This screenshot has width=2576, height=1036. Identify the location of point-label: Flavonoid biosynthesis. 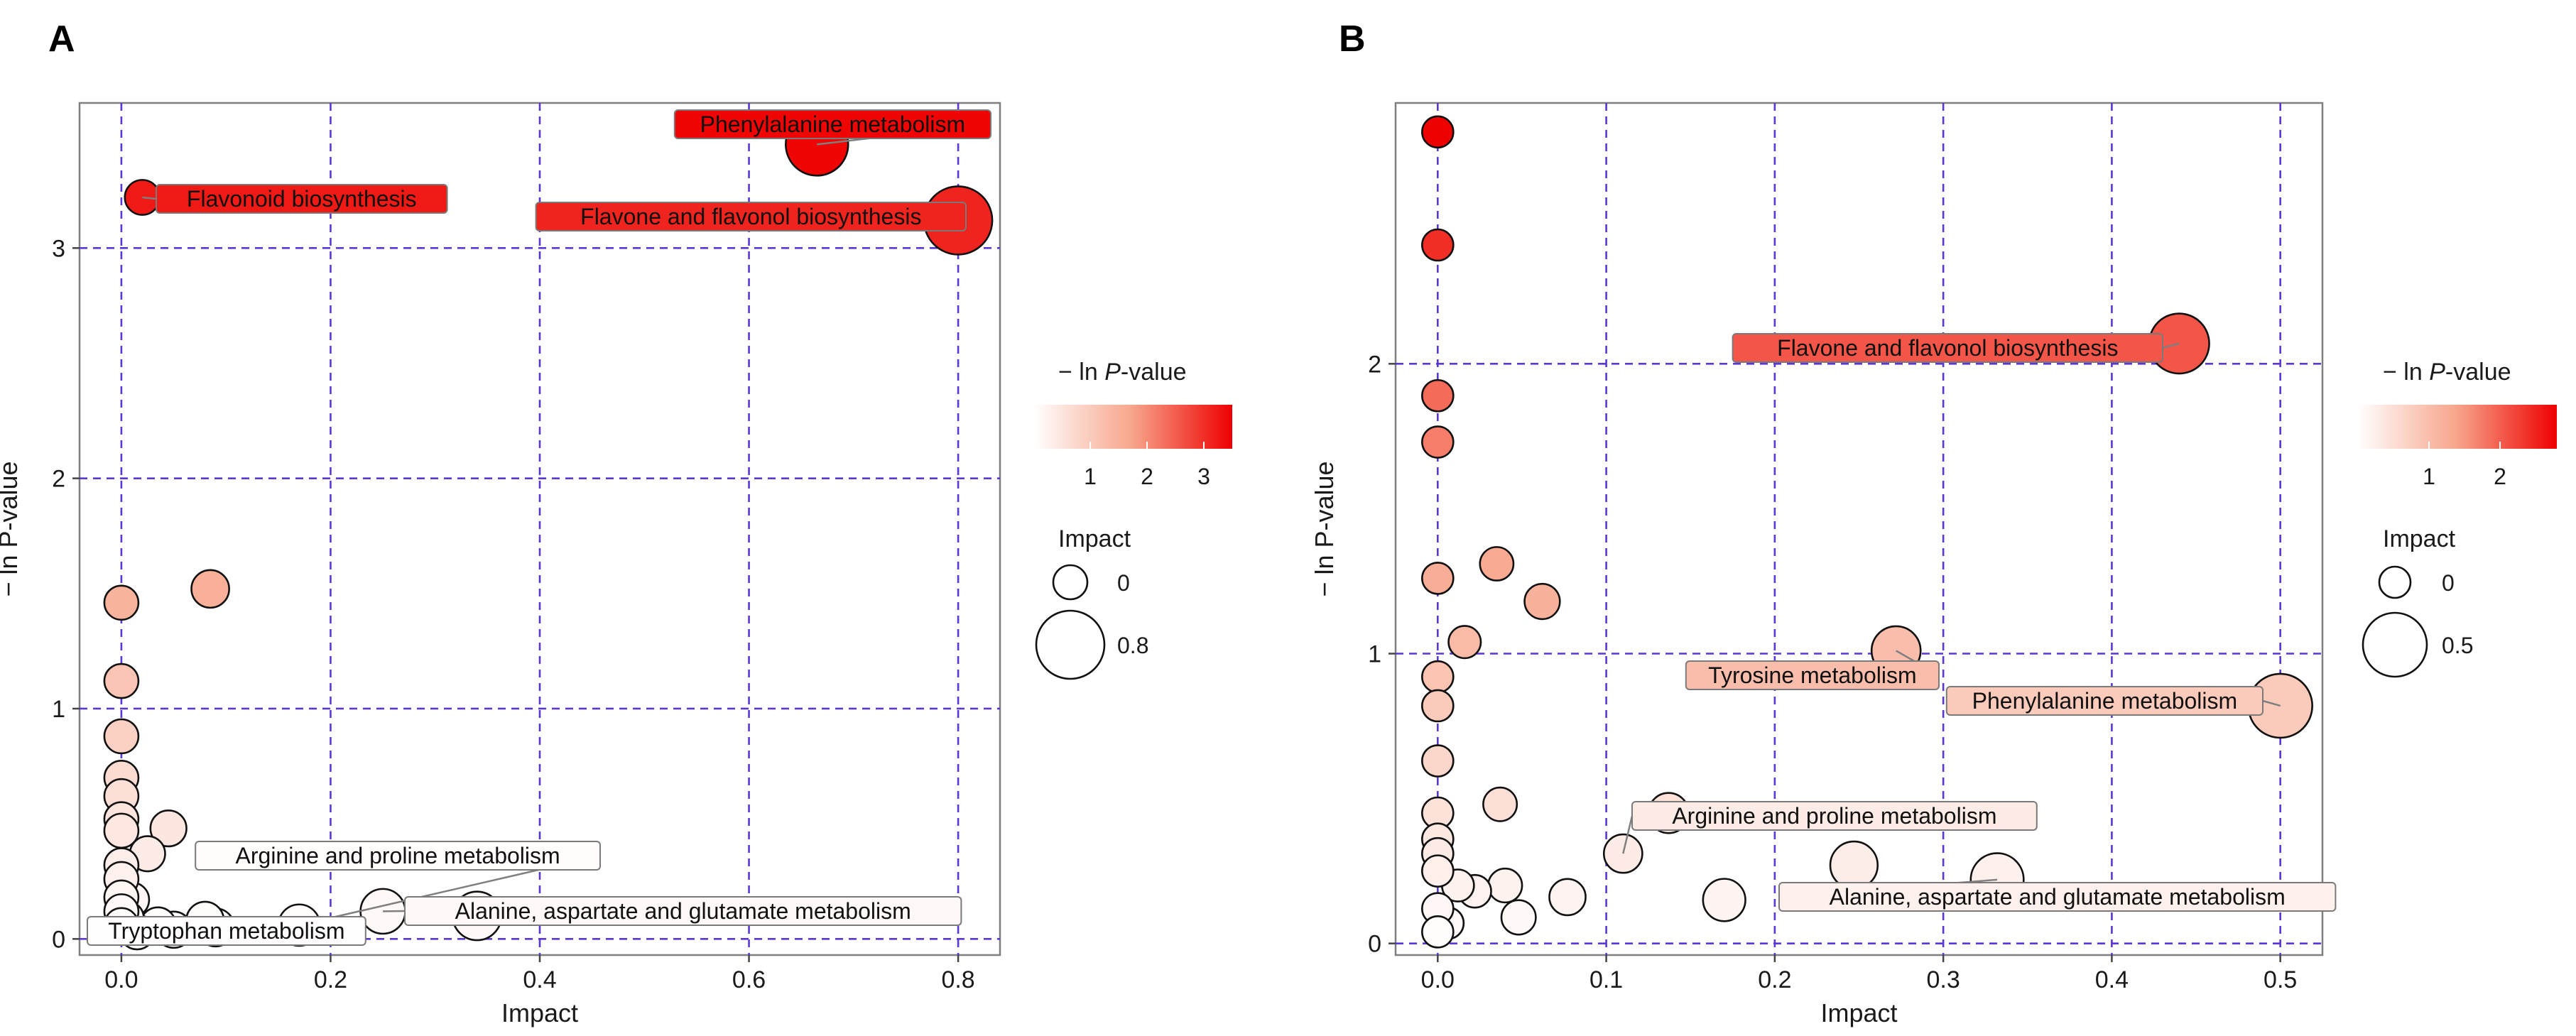
(302, 199).